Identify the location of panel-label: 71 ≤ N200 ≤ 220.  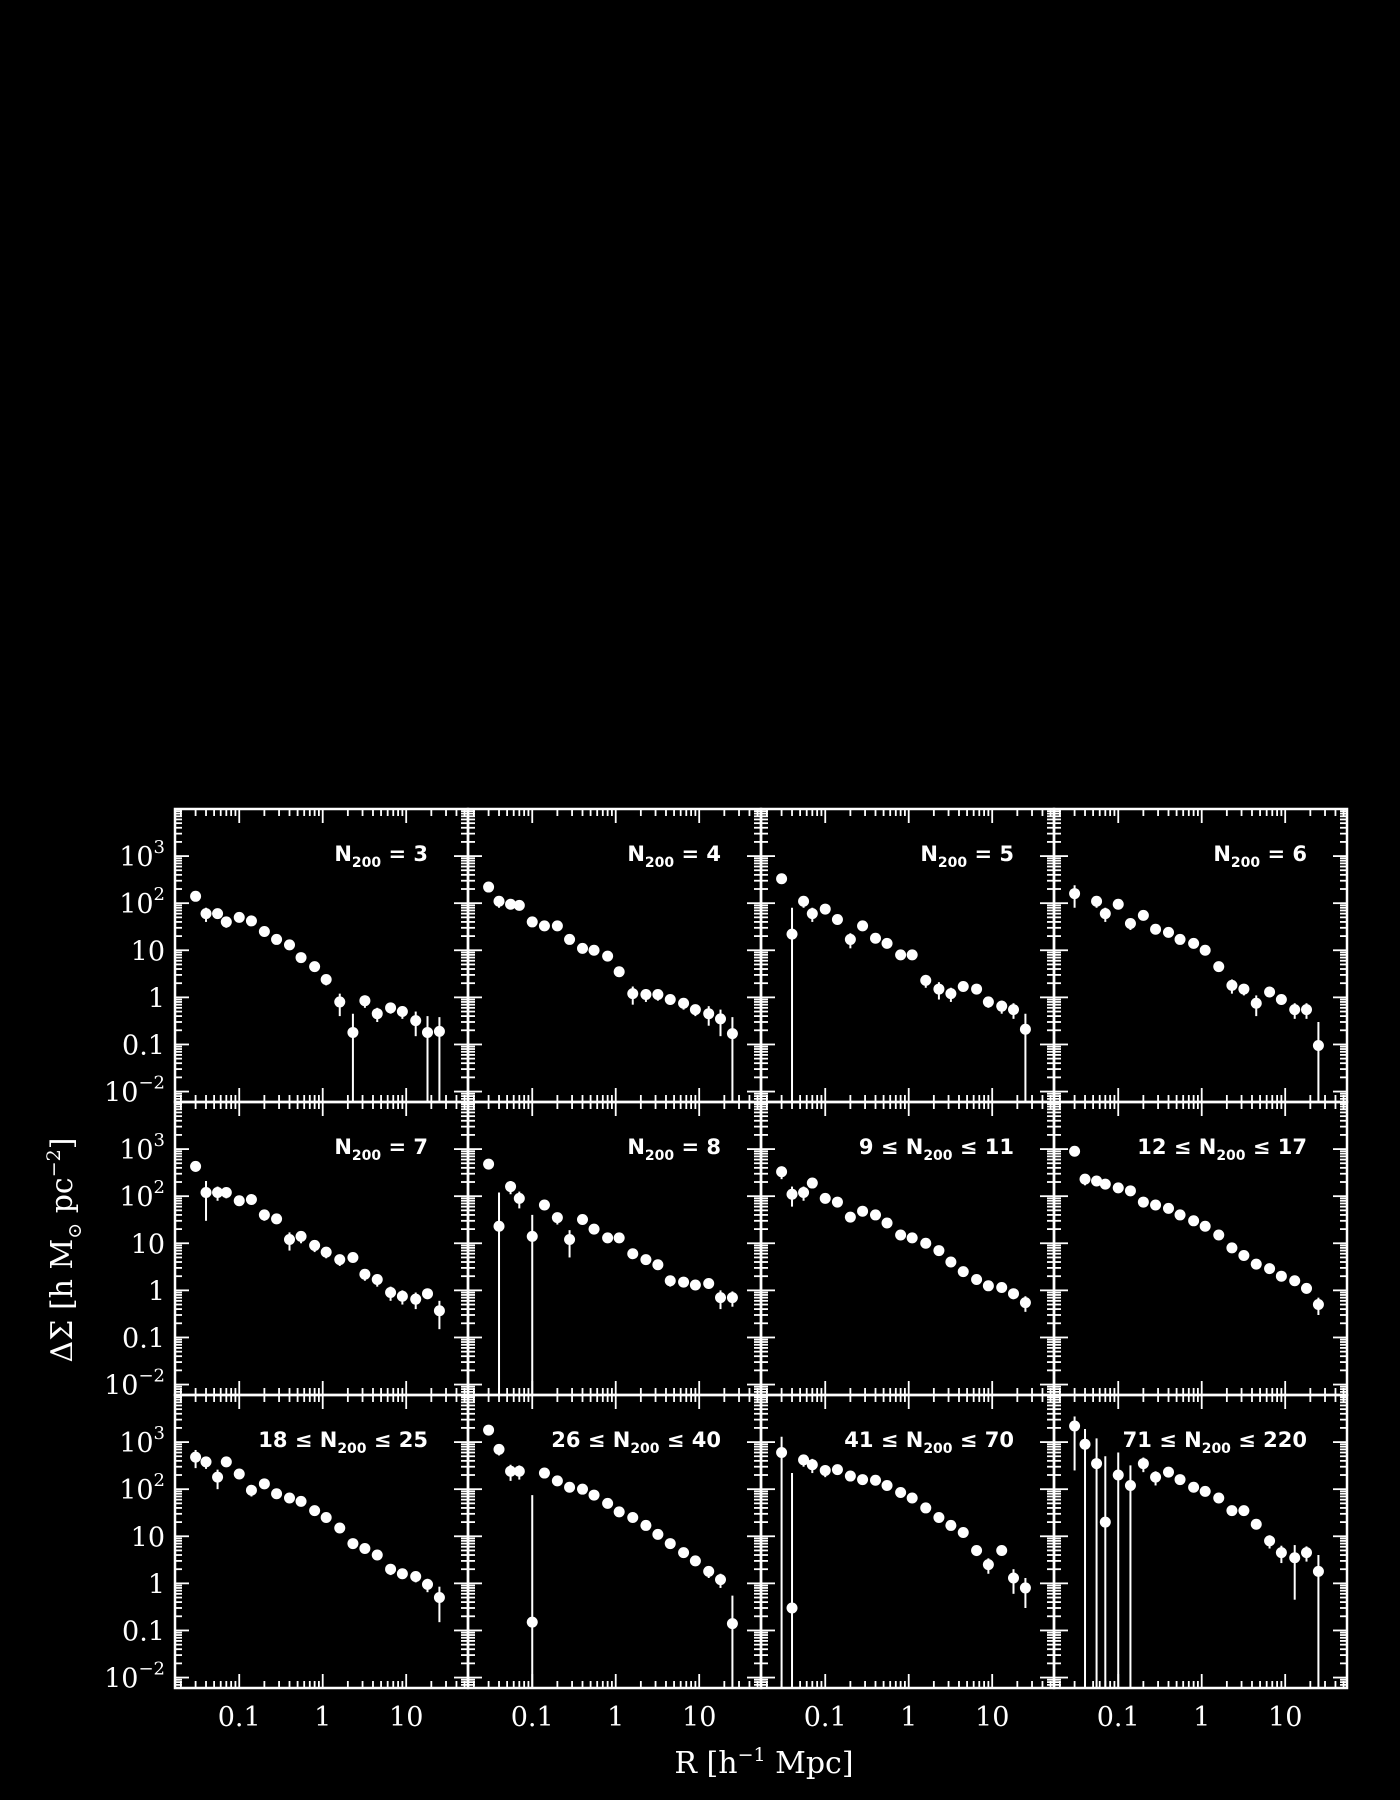
(1215, 1442).